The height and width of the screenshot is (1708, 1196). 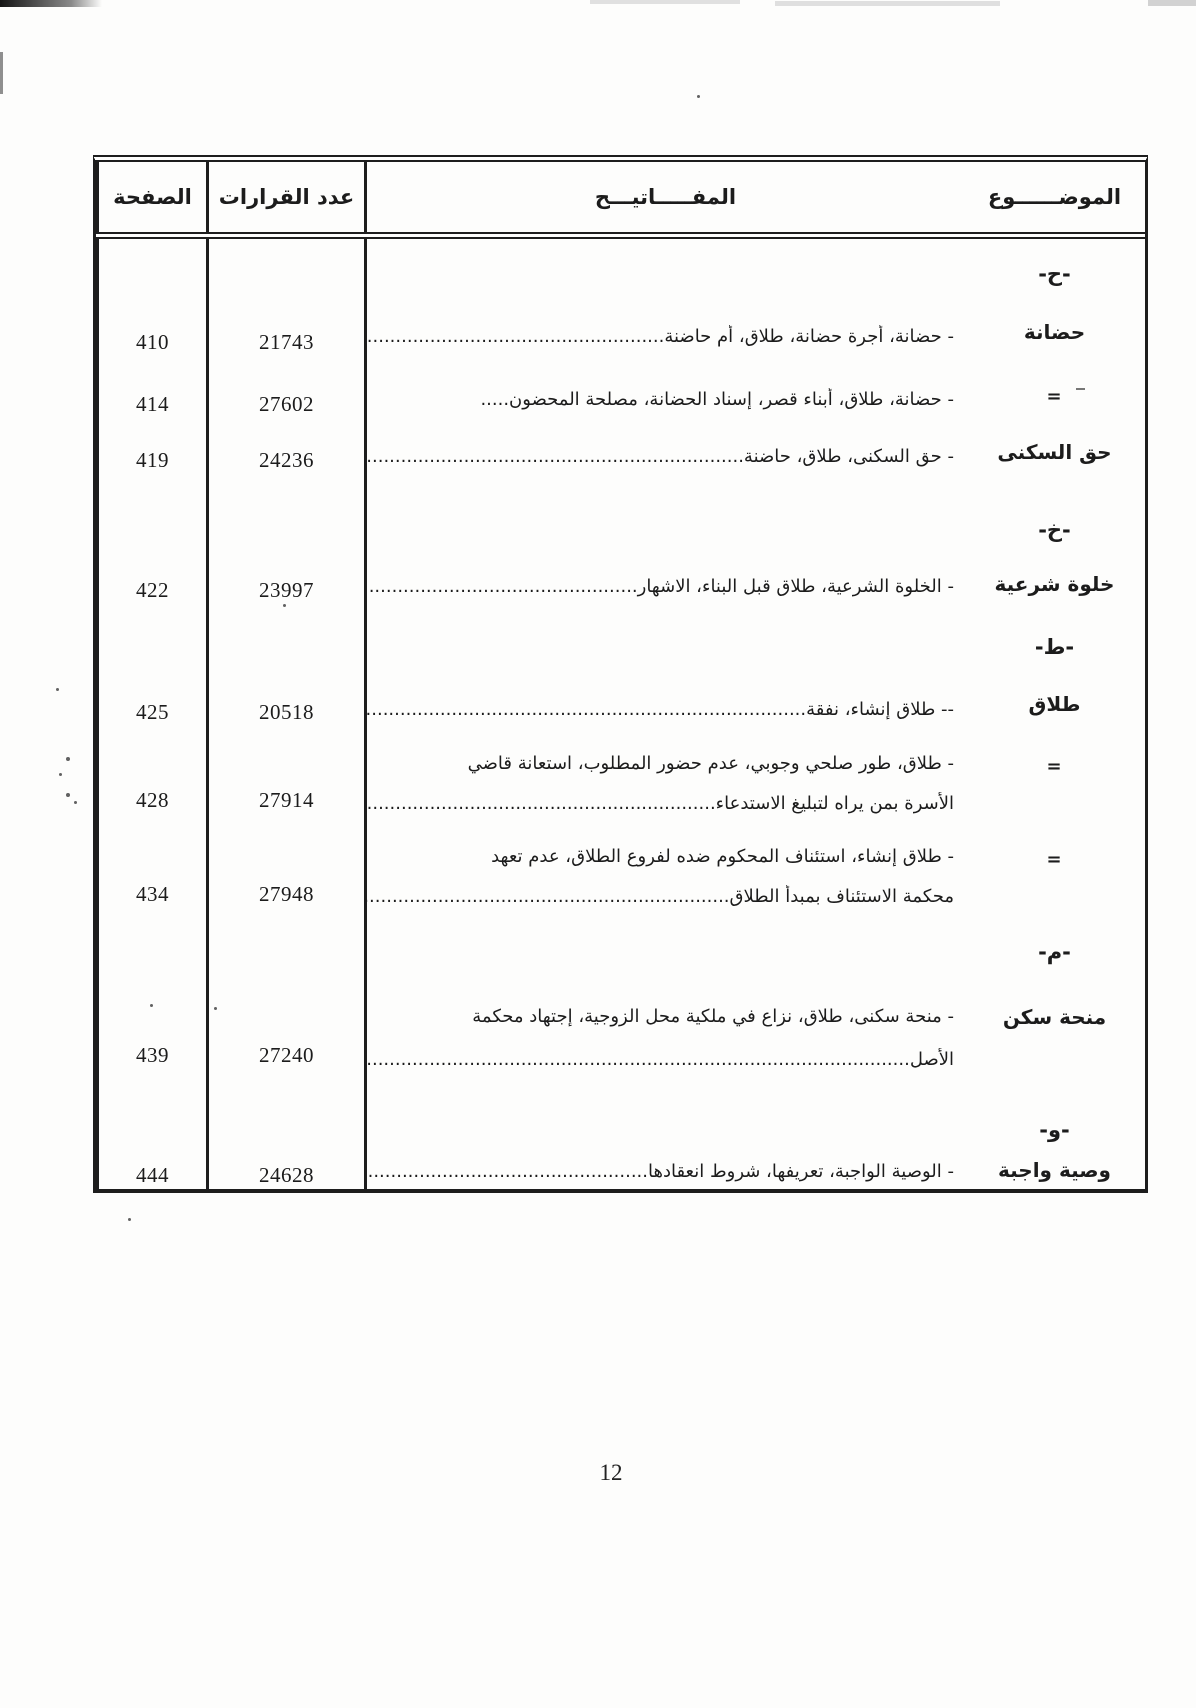 I want to click on header-subject: الموضــــــوع, so click(x=1054, y=197).